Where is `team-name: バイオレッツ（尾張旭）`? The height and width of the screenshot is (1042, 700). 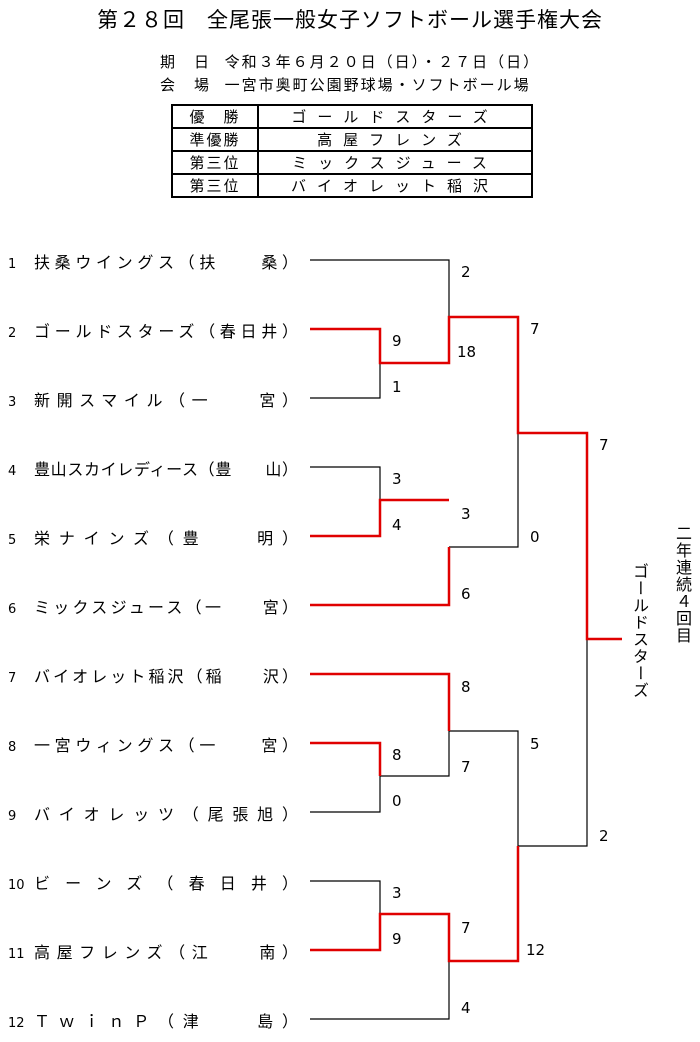
team-name: バイオレッツ（尾張旭） is located at coordinates (170, 814).